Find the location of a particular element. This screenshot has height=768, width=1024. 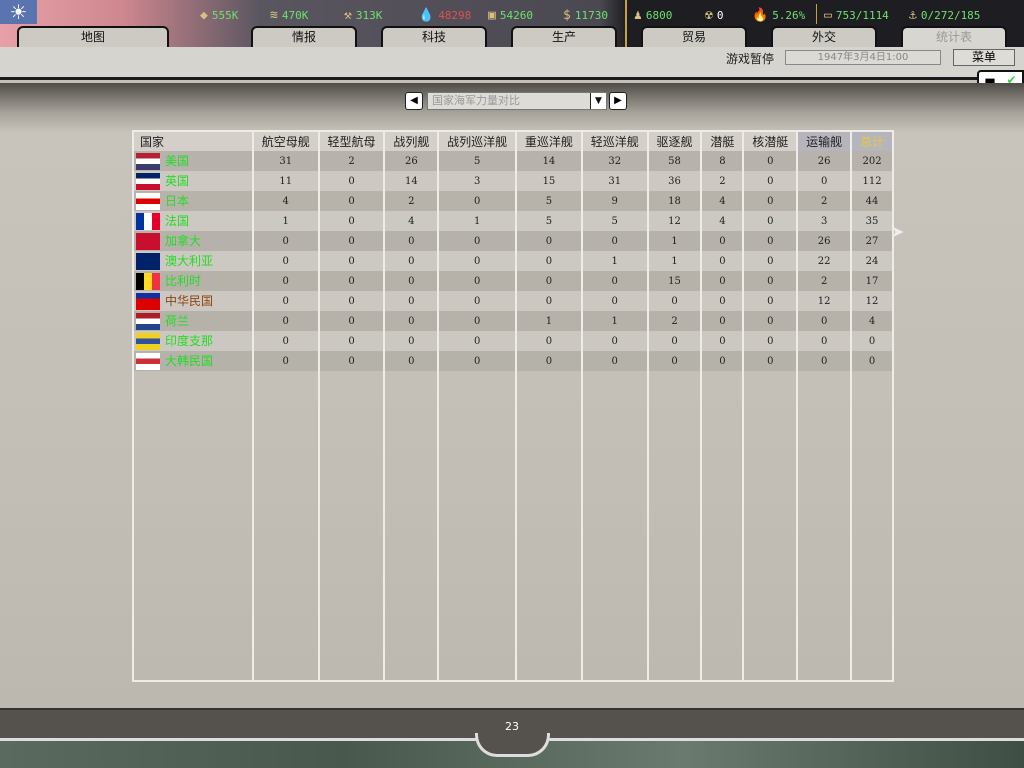

country-name: 法国 is located at coordinates (177, 221).